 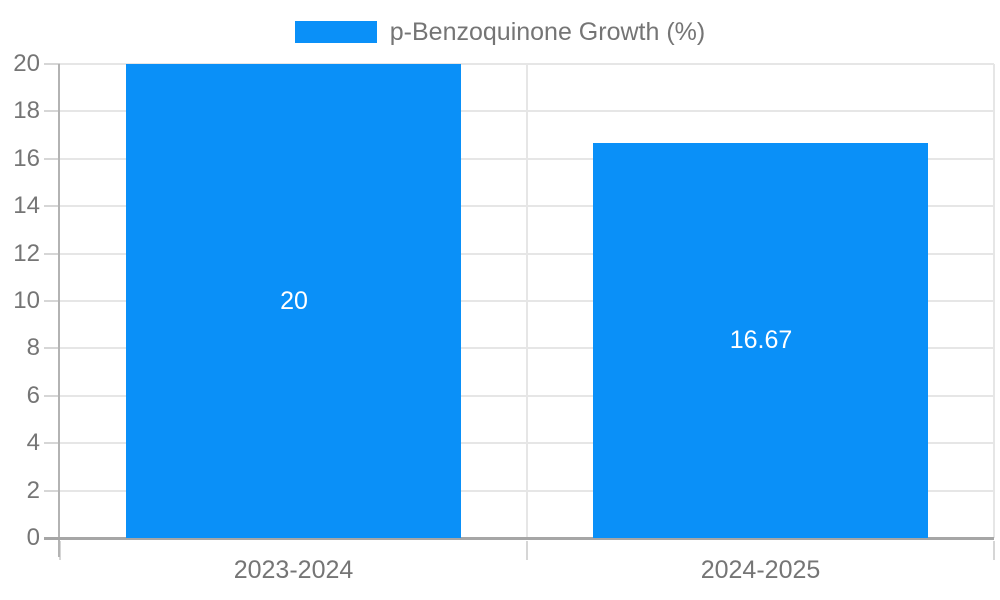 What do you see at coordinates (33, 490) in the screenshot?
I see `ytick-label-2: 2` at bounding box center [33, 490].